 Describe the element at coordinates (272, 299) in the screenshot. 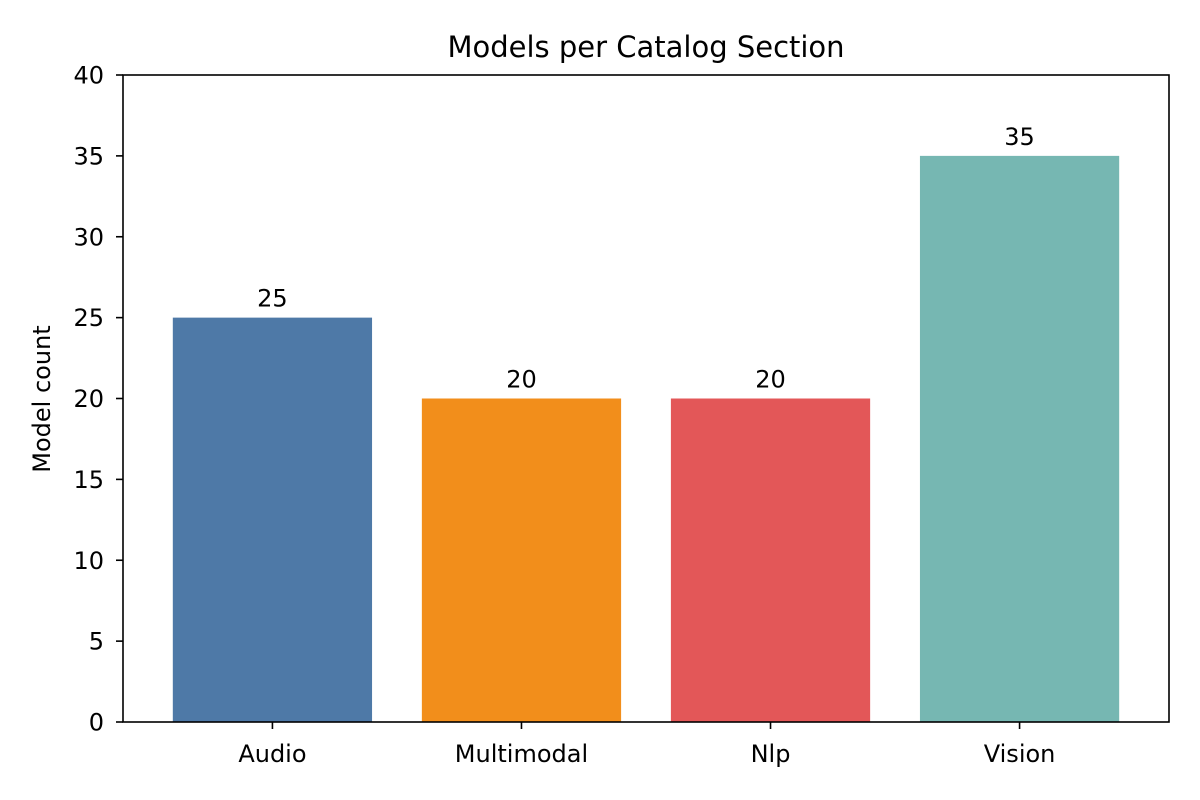

I see `data-label-audio: 25` at that location.